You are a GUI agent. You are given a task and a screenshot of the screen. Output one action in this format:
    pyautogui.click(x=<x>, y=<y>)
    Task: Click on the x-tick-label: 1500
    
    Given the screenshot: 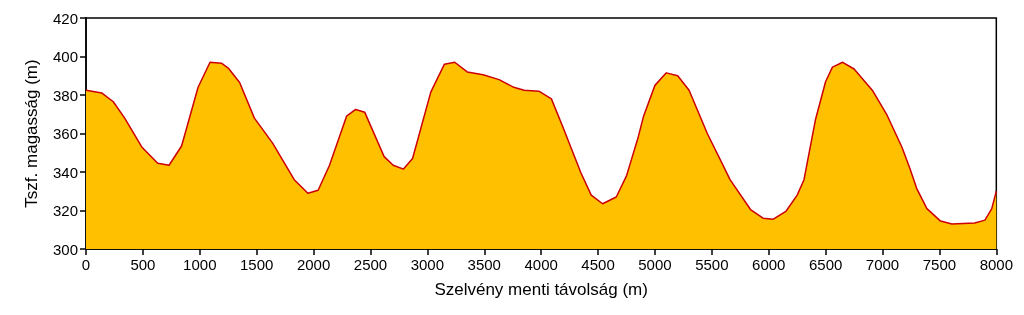 What is the action you would take?
    pyautogui.click(x=257, y=264)
    